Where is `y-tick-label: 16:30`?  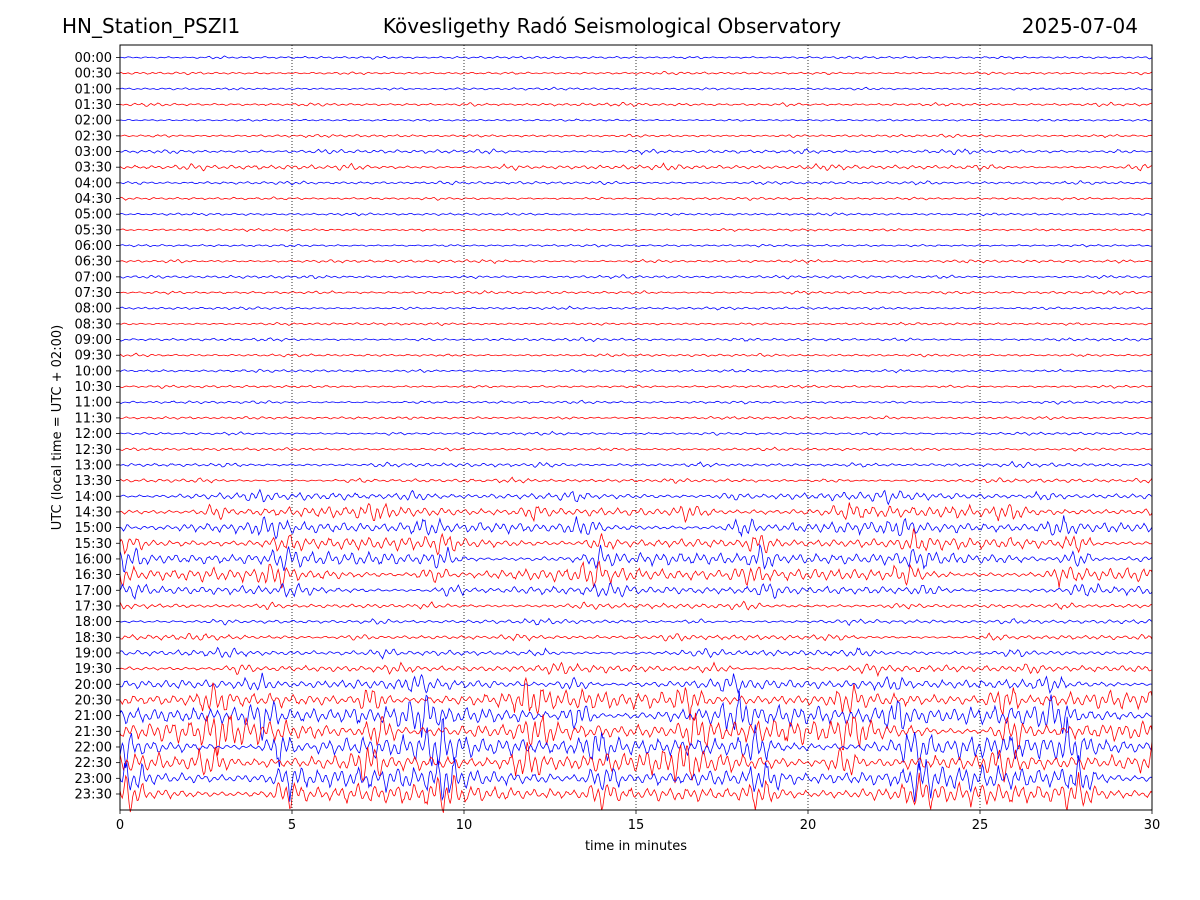
y-tick-label: 16:30 is located at coordinates (93, 575).